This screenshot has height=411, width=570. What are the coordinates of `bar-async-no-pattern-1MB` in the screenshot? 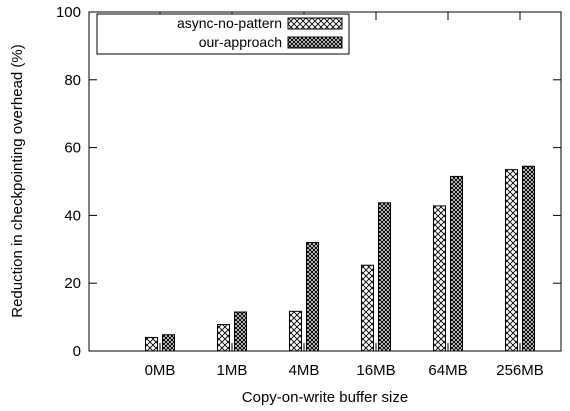 It's located at (224, 338).